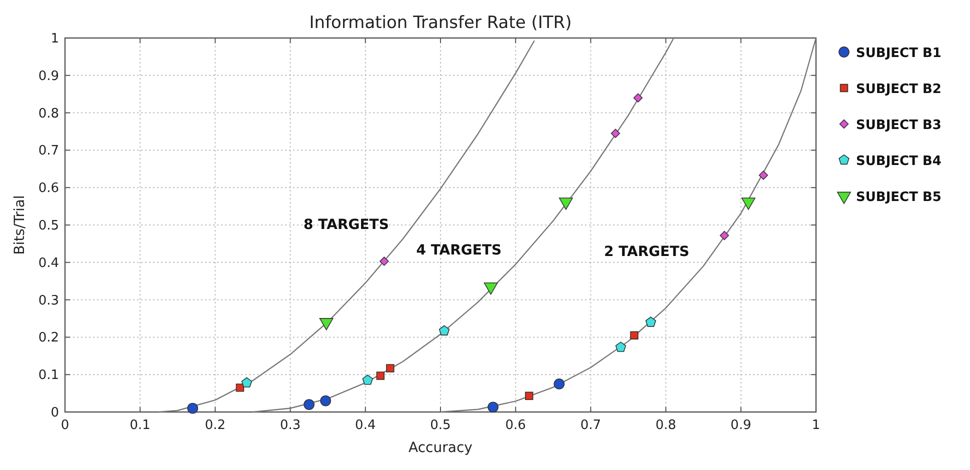  I want to click on x-tick-label: 0.9, so click(741, 425).